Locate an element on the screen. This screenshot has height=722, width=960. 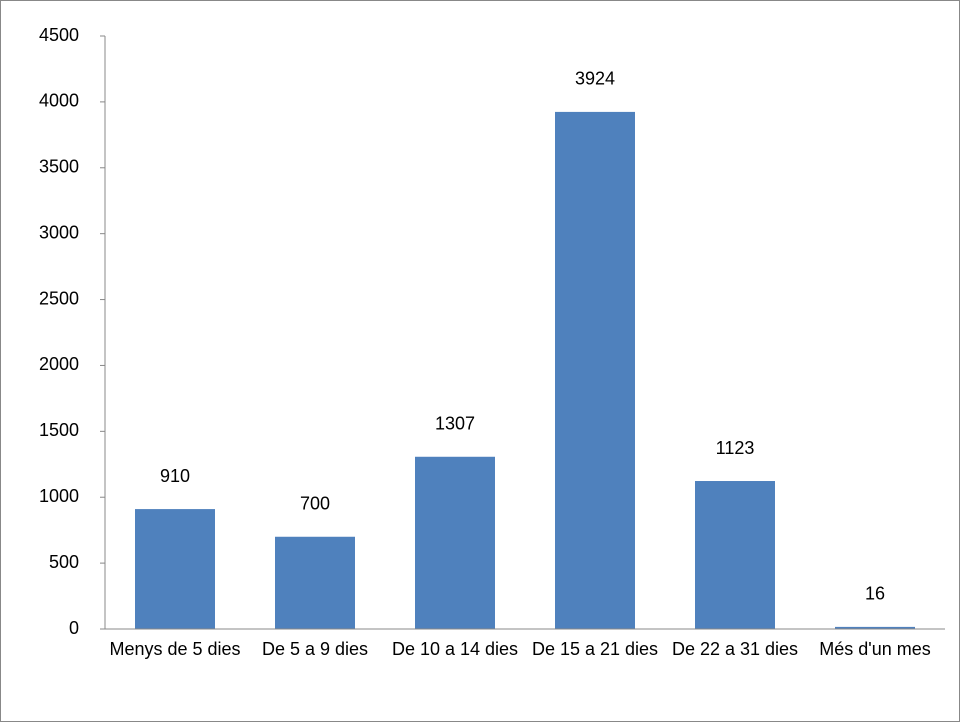
y-tick-label: 1500 is located at coordinates (59, 430).